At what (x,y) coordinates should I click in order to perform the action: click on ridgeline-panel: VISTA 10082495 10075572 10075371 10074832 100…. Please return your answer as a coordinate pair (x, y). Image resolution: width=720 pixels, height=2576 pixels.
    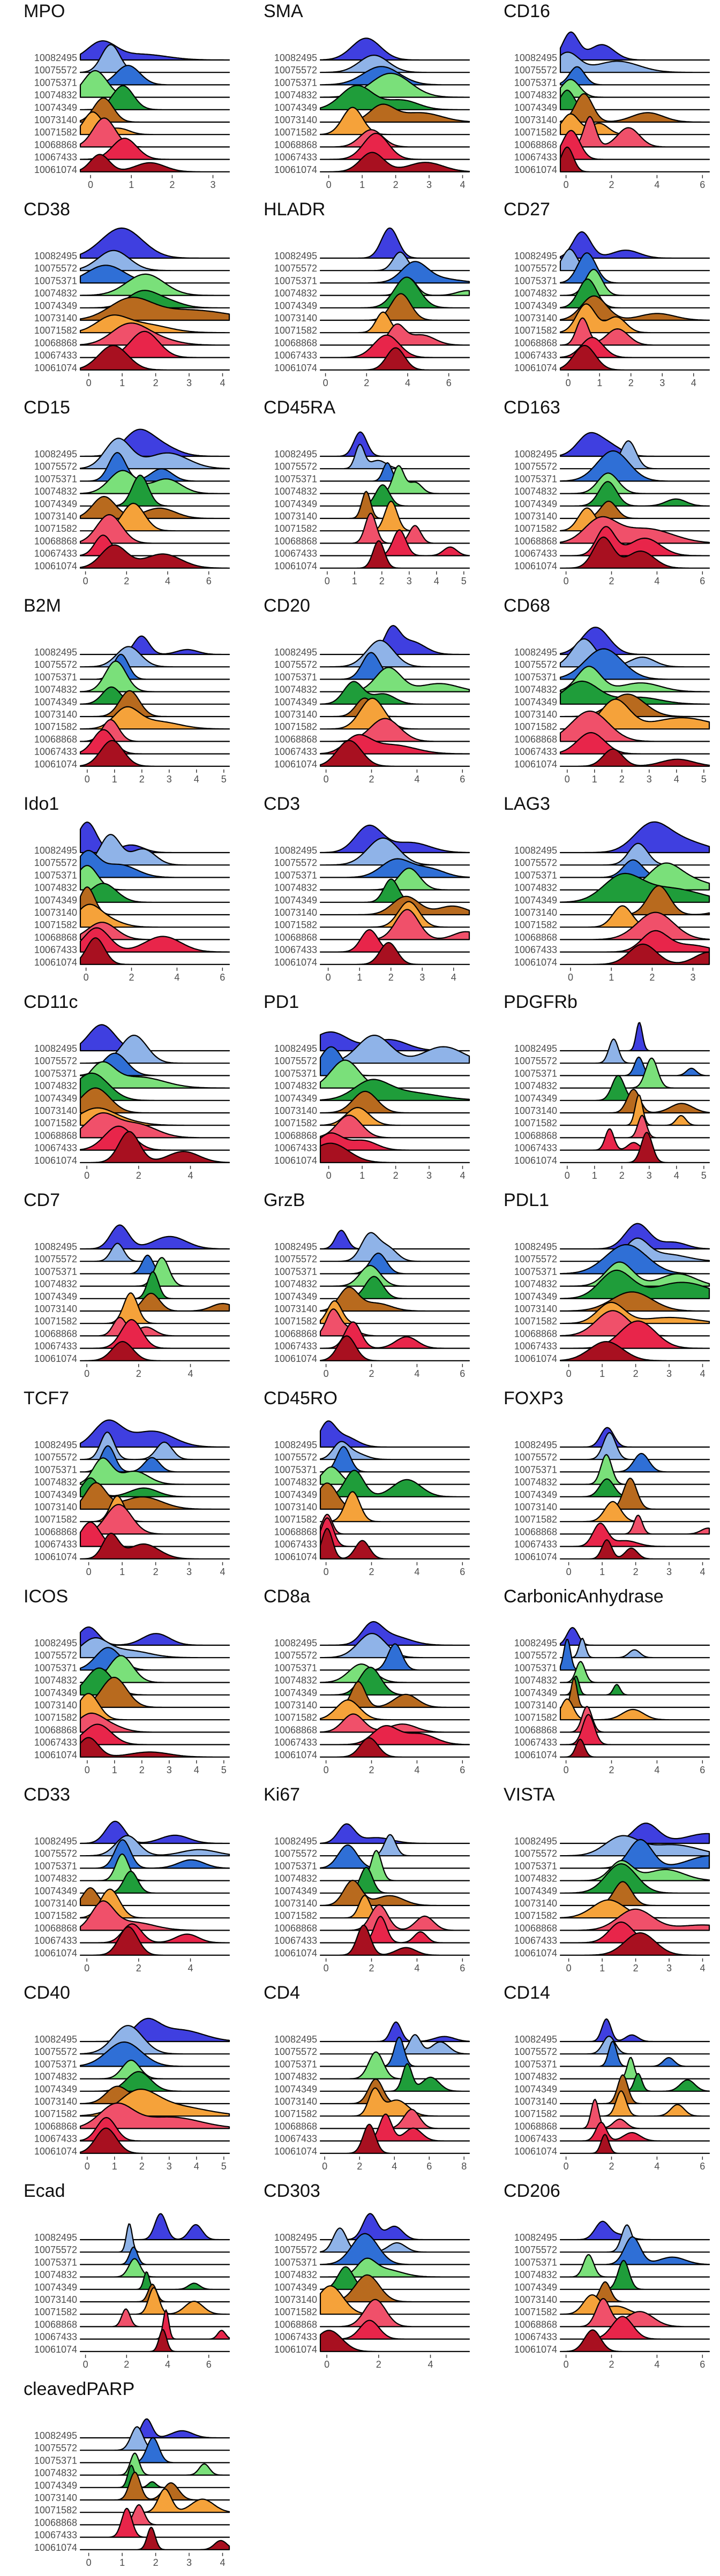
    Looking at the image, I should click on (600, 1882).